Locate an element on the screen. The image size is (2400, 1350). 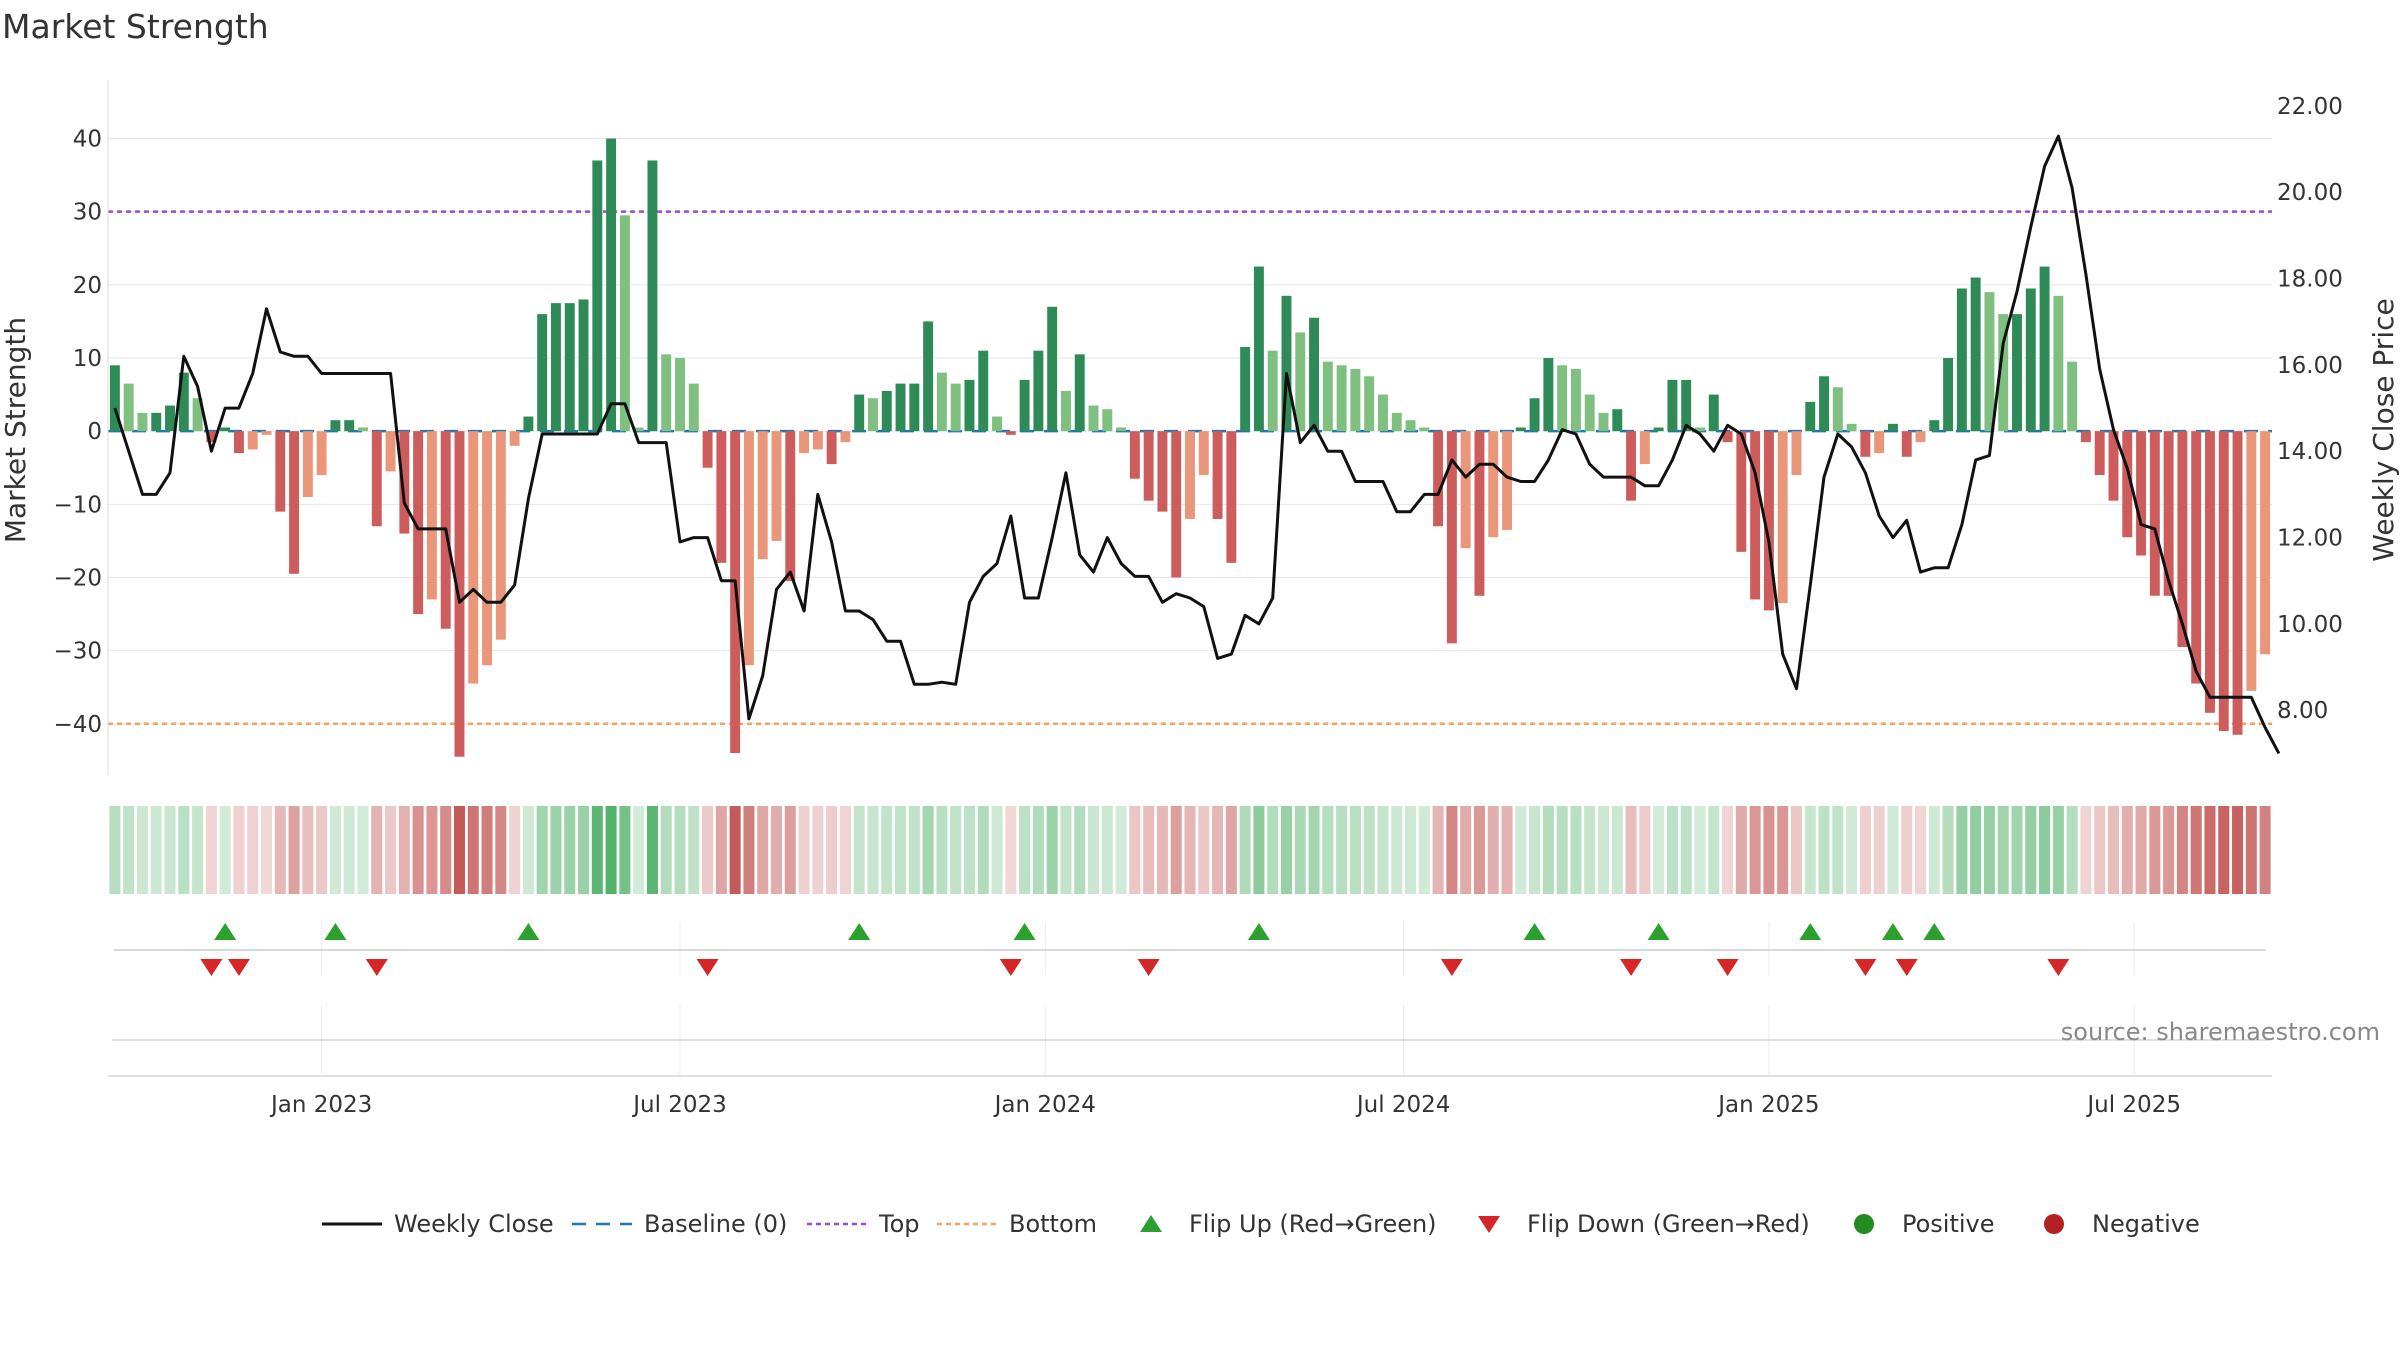
flip-markers is located at coordinates (1190, 949).